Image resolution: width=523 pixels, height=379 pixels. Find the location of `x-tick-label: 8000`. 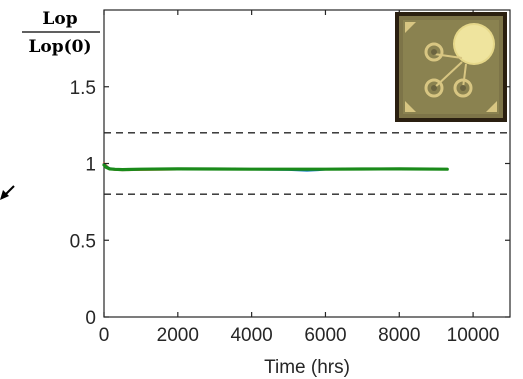

x-tick-label: 8000 is located at coordinates (399, 335).